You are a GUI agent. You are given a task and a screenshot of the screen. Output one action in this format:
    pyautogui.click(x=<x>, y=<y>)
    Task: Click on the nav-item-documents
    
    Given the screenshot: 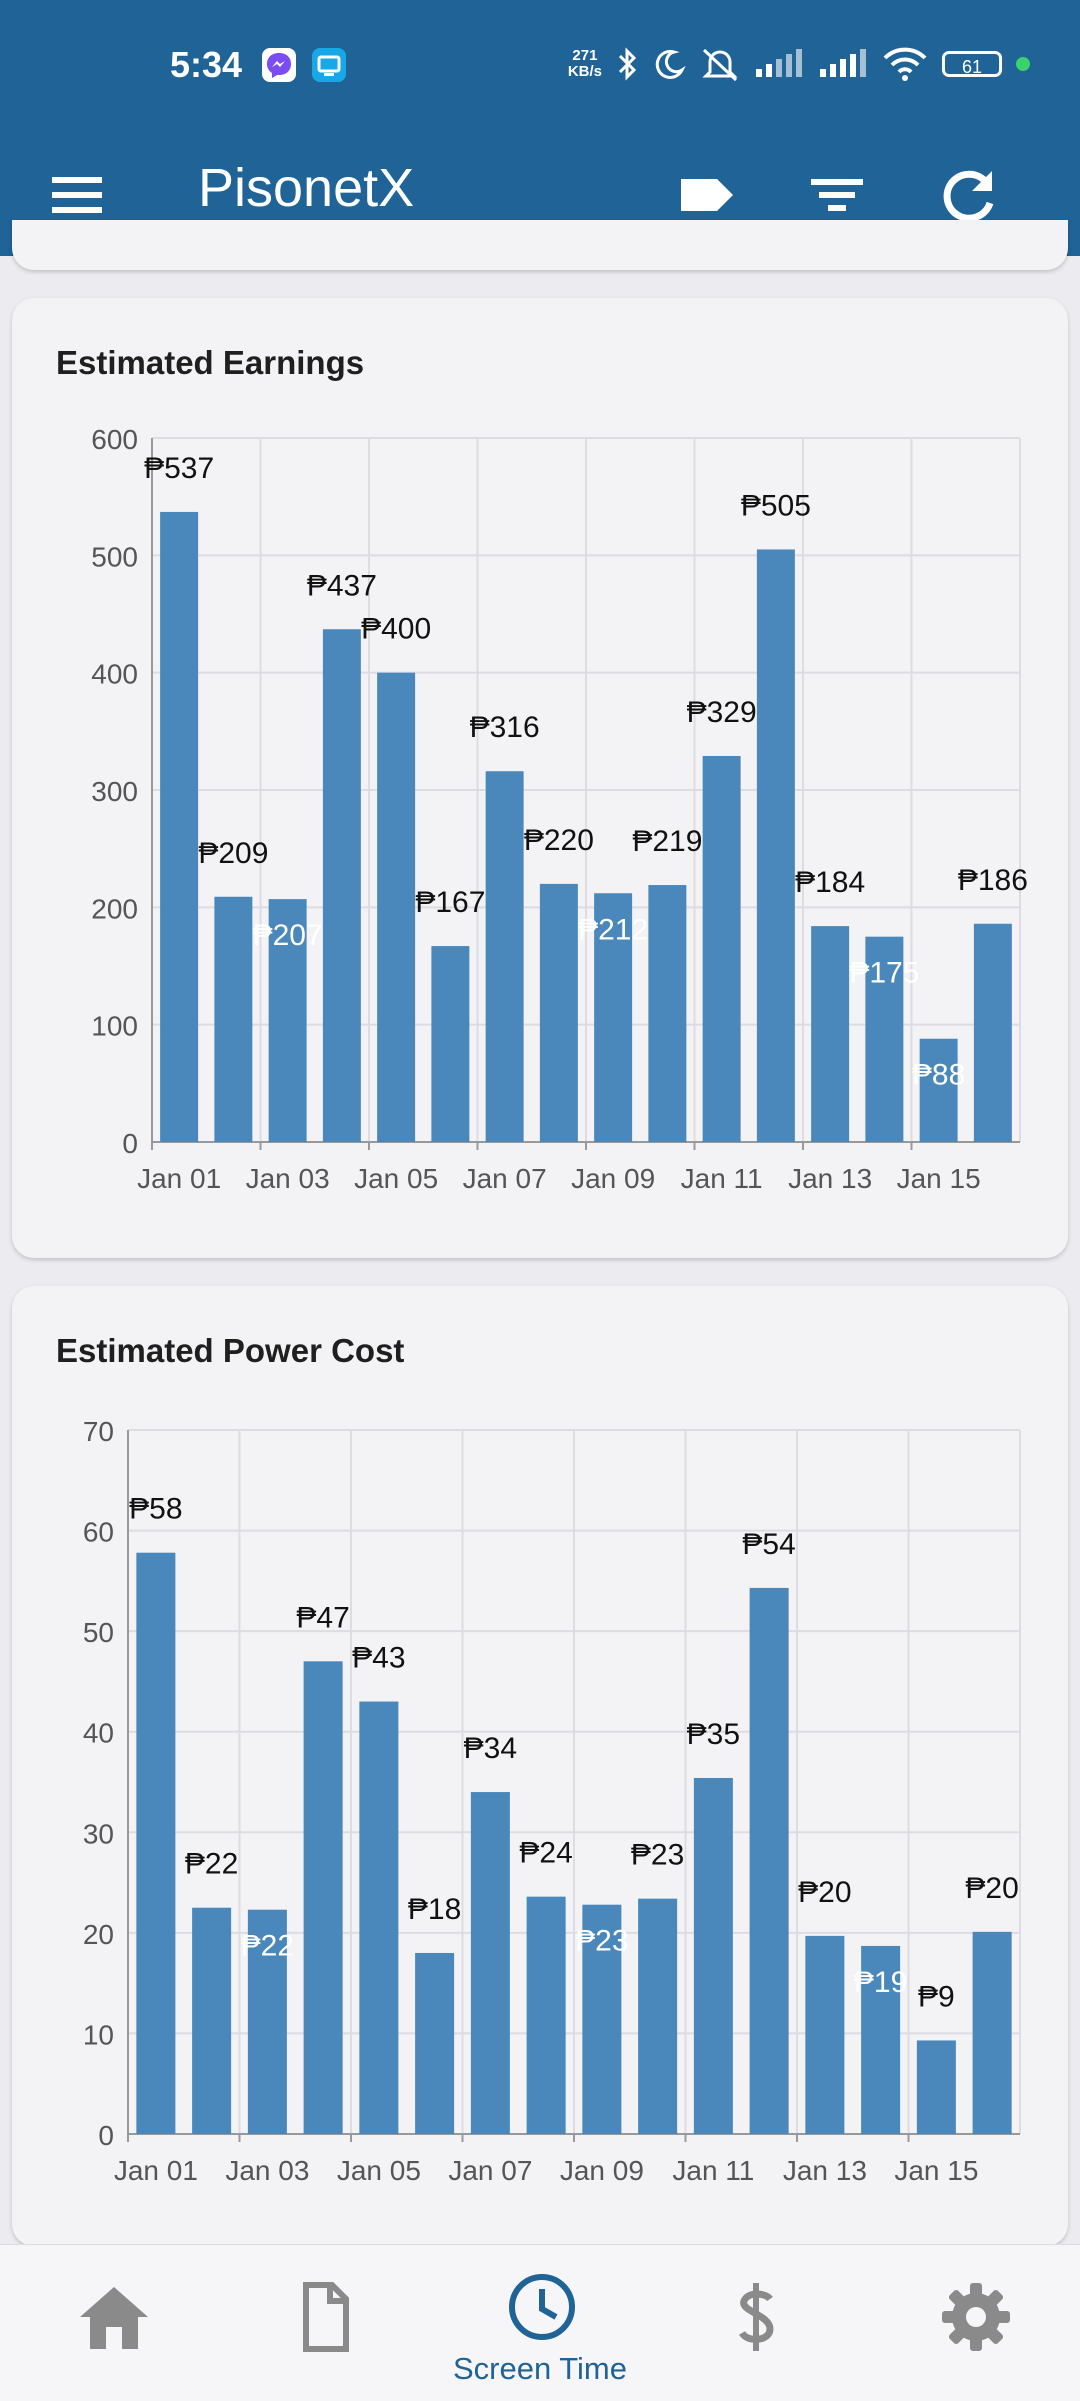 What is the action you would take?
    pyautogui.click(x=322, y=2323)
    